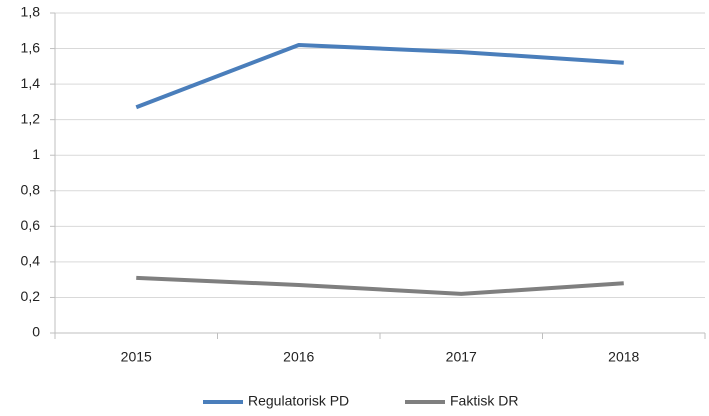 The width and height of the screenshot is (709, 416). I want to click on y-tick-label: 1,8, so click(31, 12).